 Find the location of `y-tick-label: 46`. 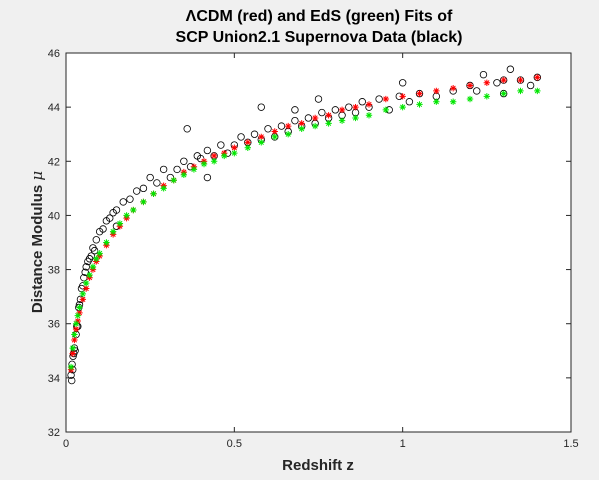

y-tick-label: 46 is located at coordinates (54, 54).